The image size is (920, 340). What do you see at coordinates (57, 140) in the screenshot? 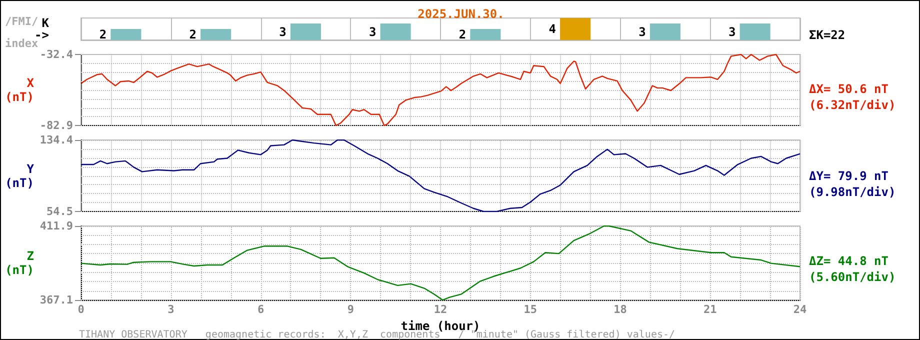
I see `y-tick-label: 134.4` at bounding box center [57, 140].